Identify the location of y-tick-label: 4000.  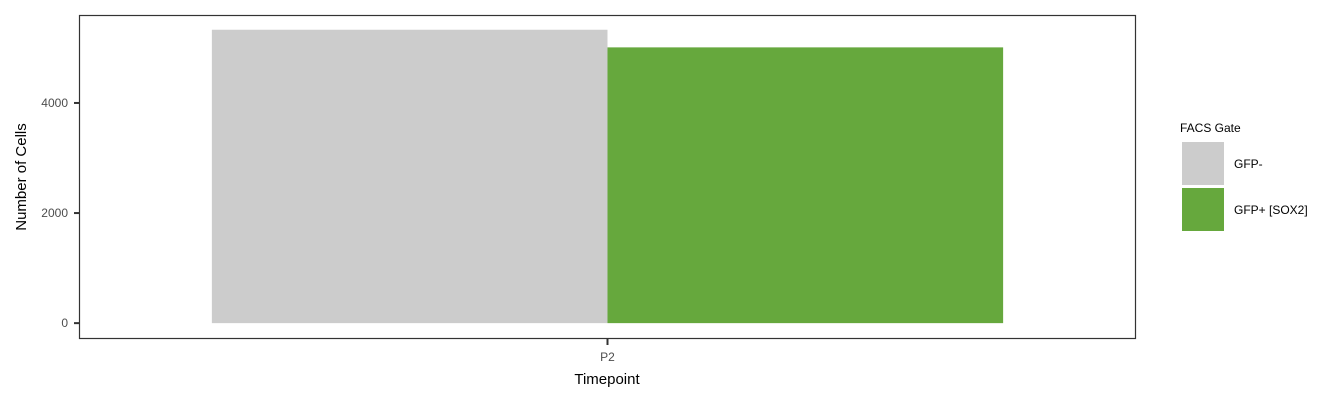
(54, 103).